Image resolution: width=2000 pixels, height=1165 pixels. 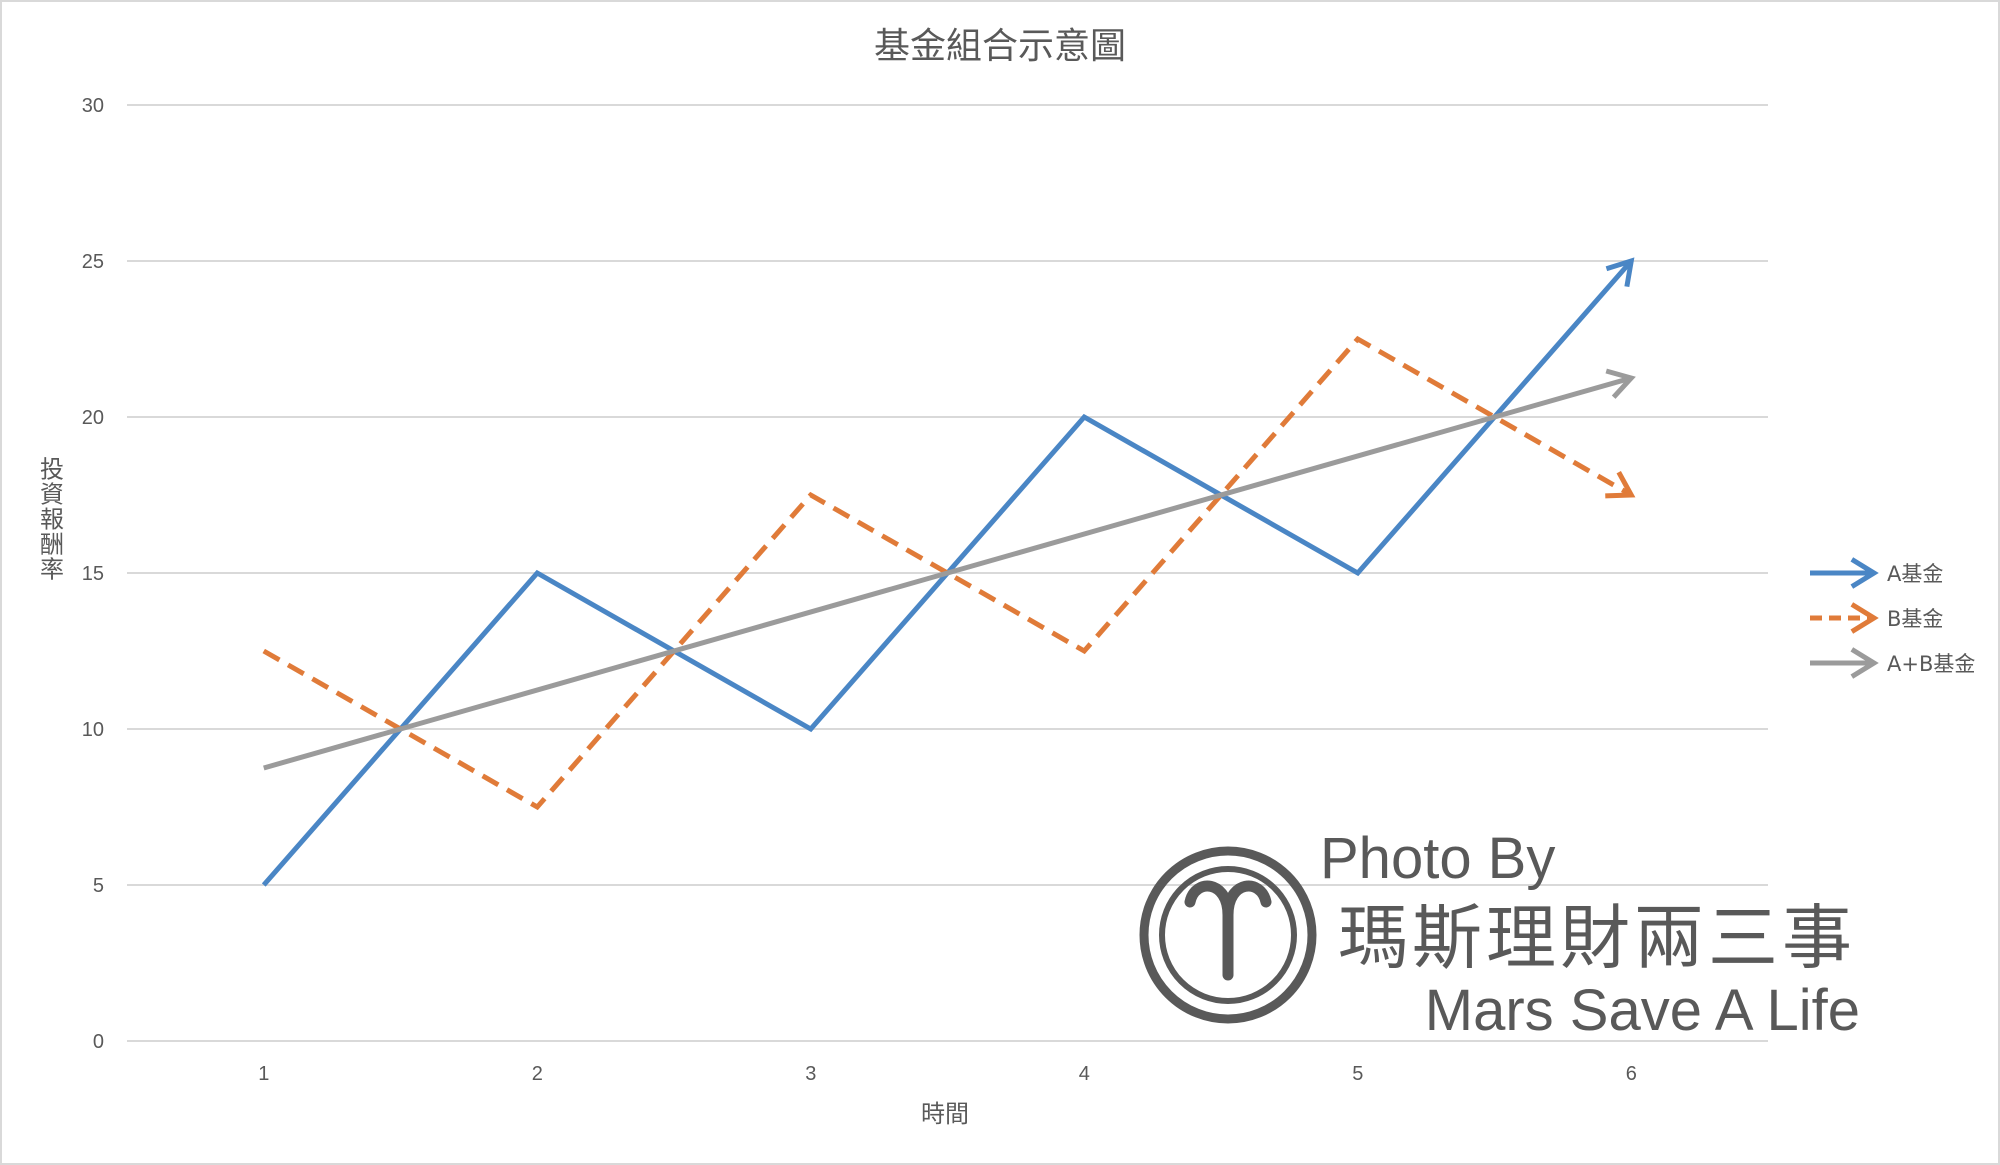 I want to click on y-axis-title: 投資報酬率, so click(x=52, y=520).